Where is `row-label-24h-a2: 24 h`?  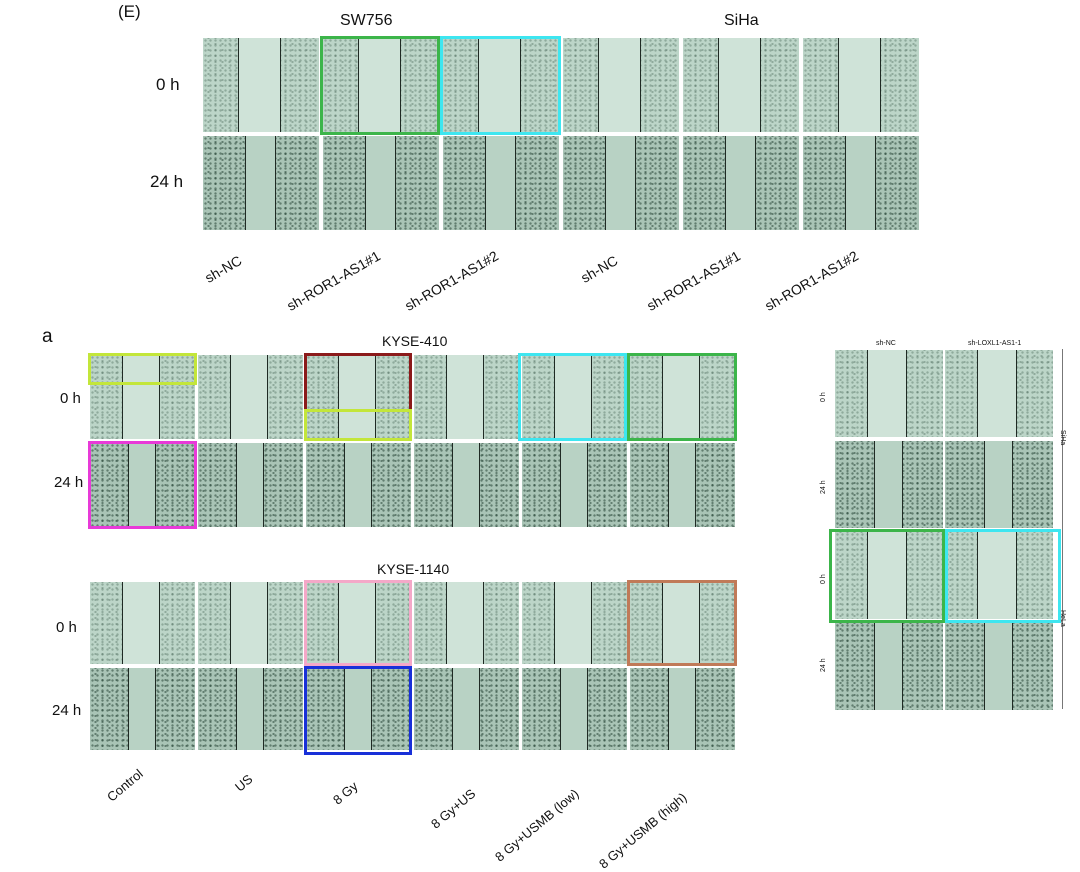
row-label-24h-a2: 24 h is located at coordinates (67, 710).